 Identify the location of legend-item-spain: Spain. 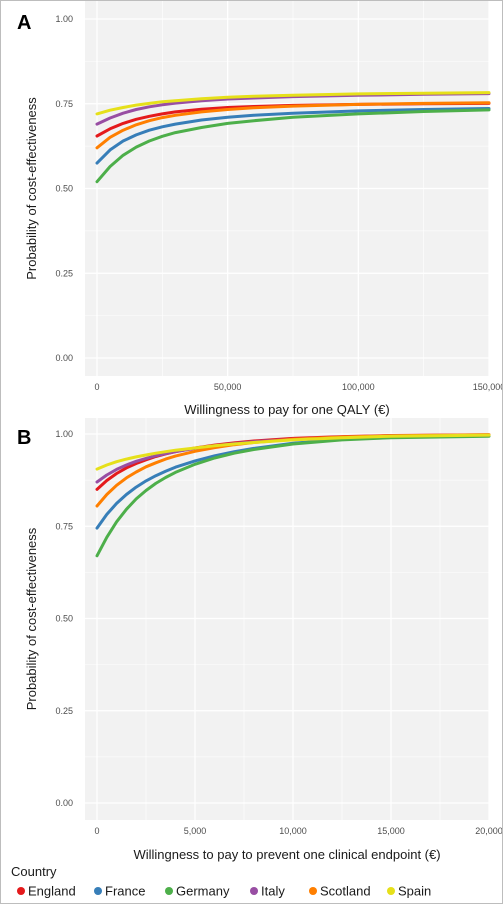
(409, 891).